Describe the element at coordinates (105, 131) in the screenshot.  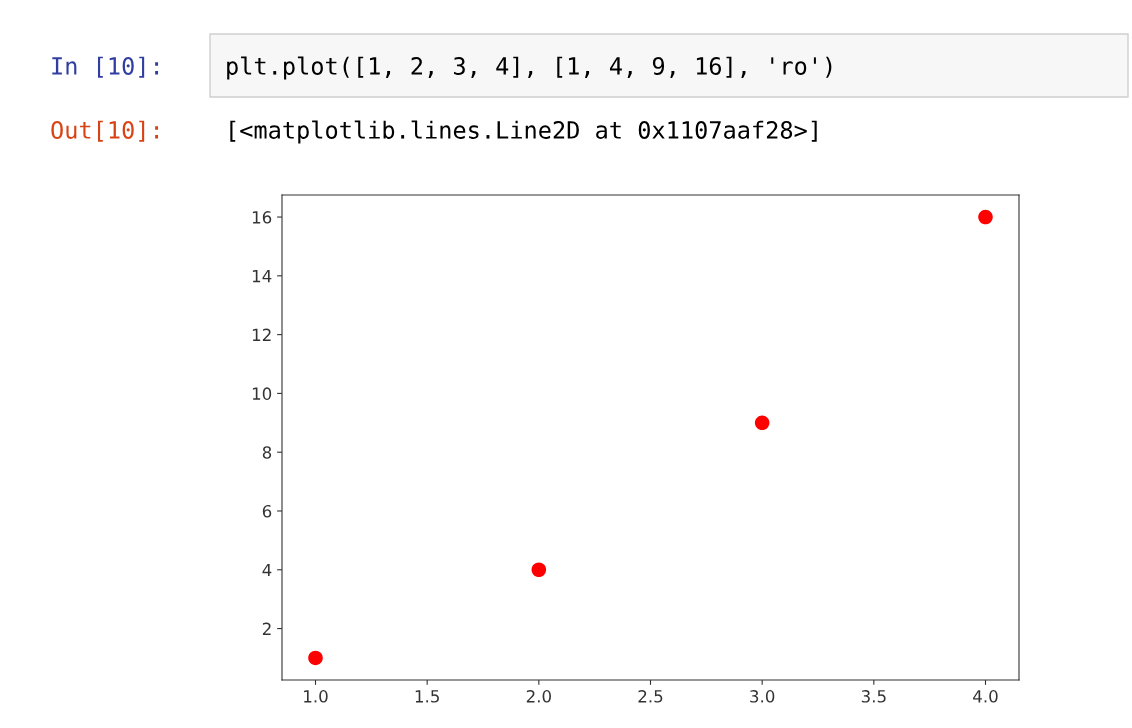
I see `text: Out[10]:` at that location.